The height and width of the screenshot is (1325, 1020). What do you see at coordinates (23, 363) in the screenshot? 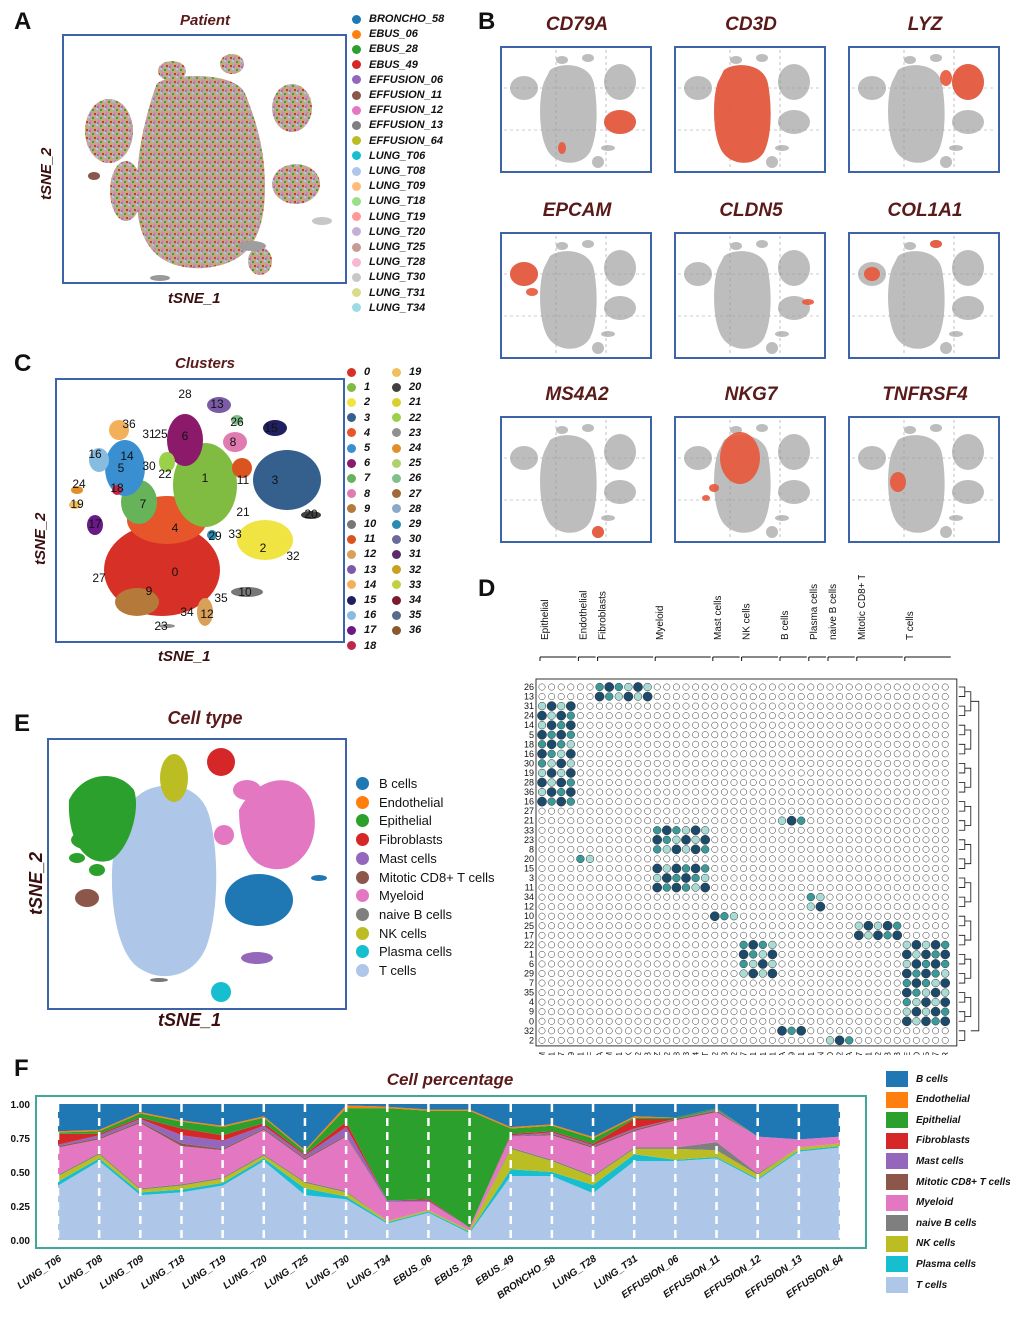
I see `panel-label-c: C` at bounding box center [23, 363].